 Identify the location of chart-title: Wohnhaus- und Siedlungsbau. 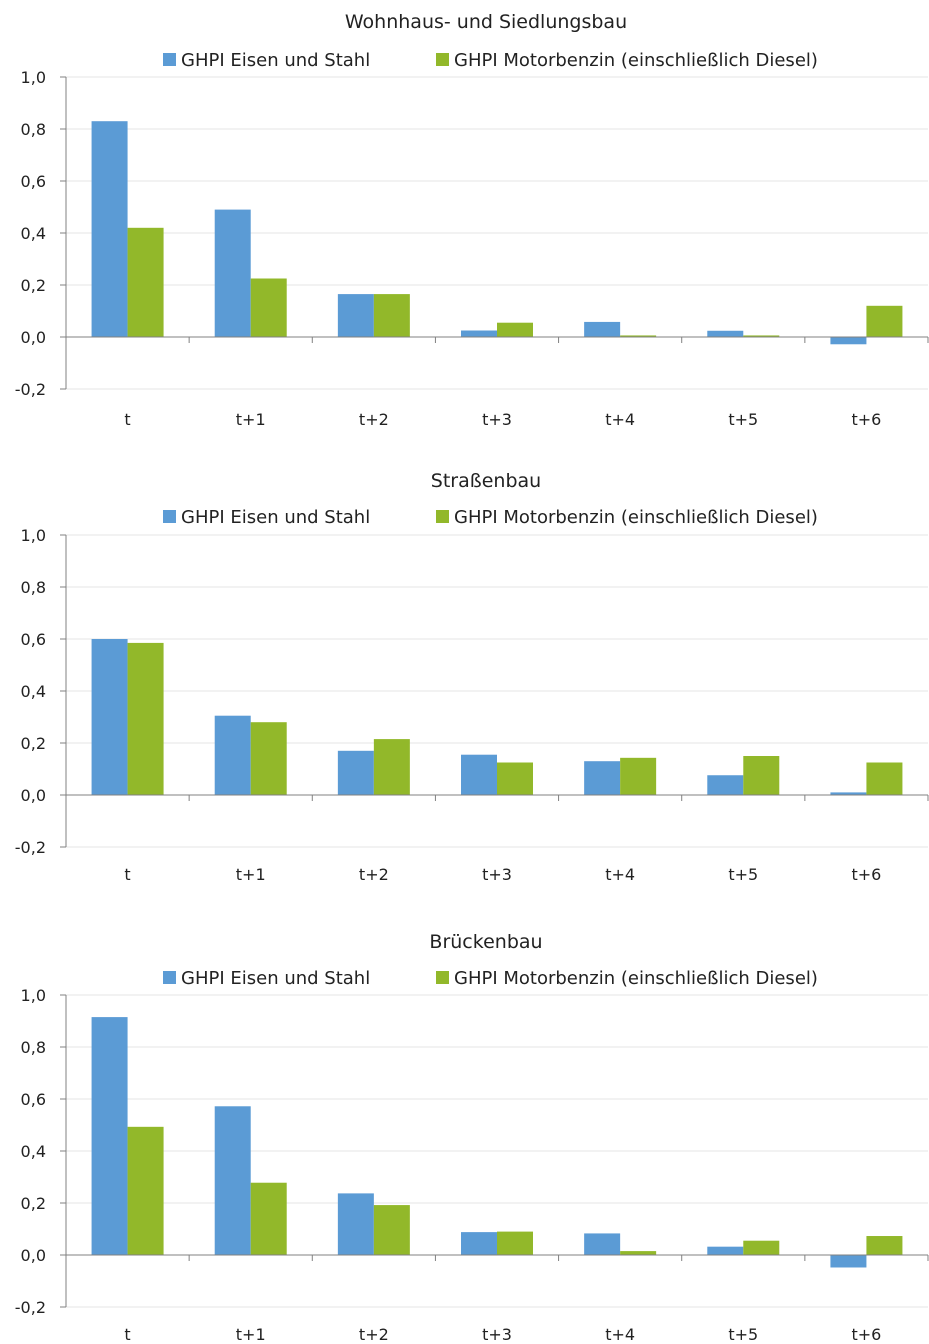
(486, 22).